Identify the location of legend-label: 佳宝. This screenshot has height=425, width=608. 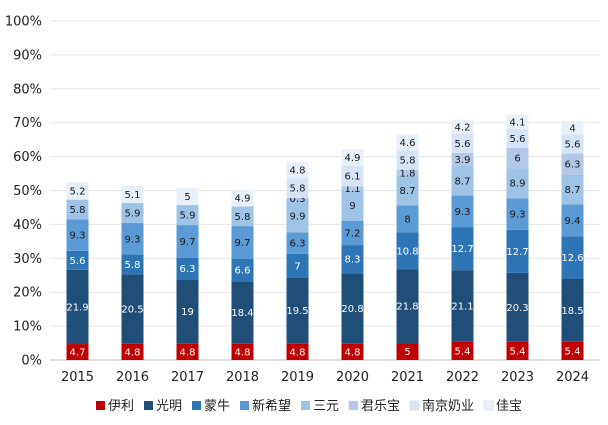
(509, 406).